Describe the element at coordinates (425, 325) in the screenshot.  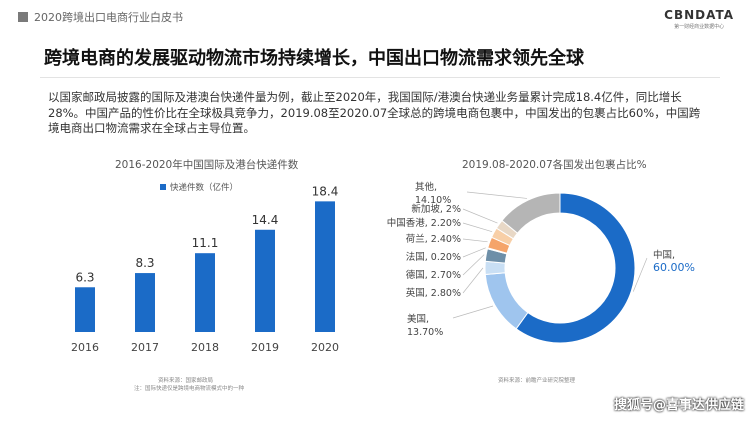
I see `pie-label-usa: 美国, 13.70%` at that location.